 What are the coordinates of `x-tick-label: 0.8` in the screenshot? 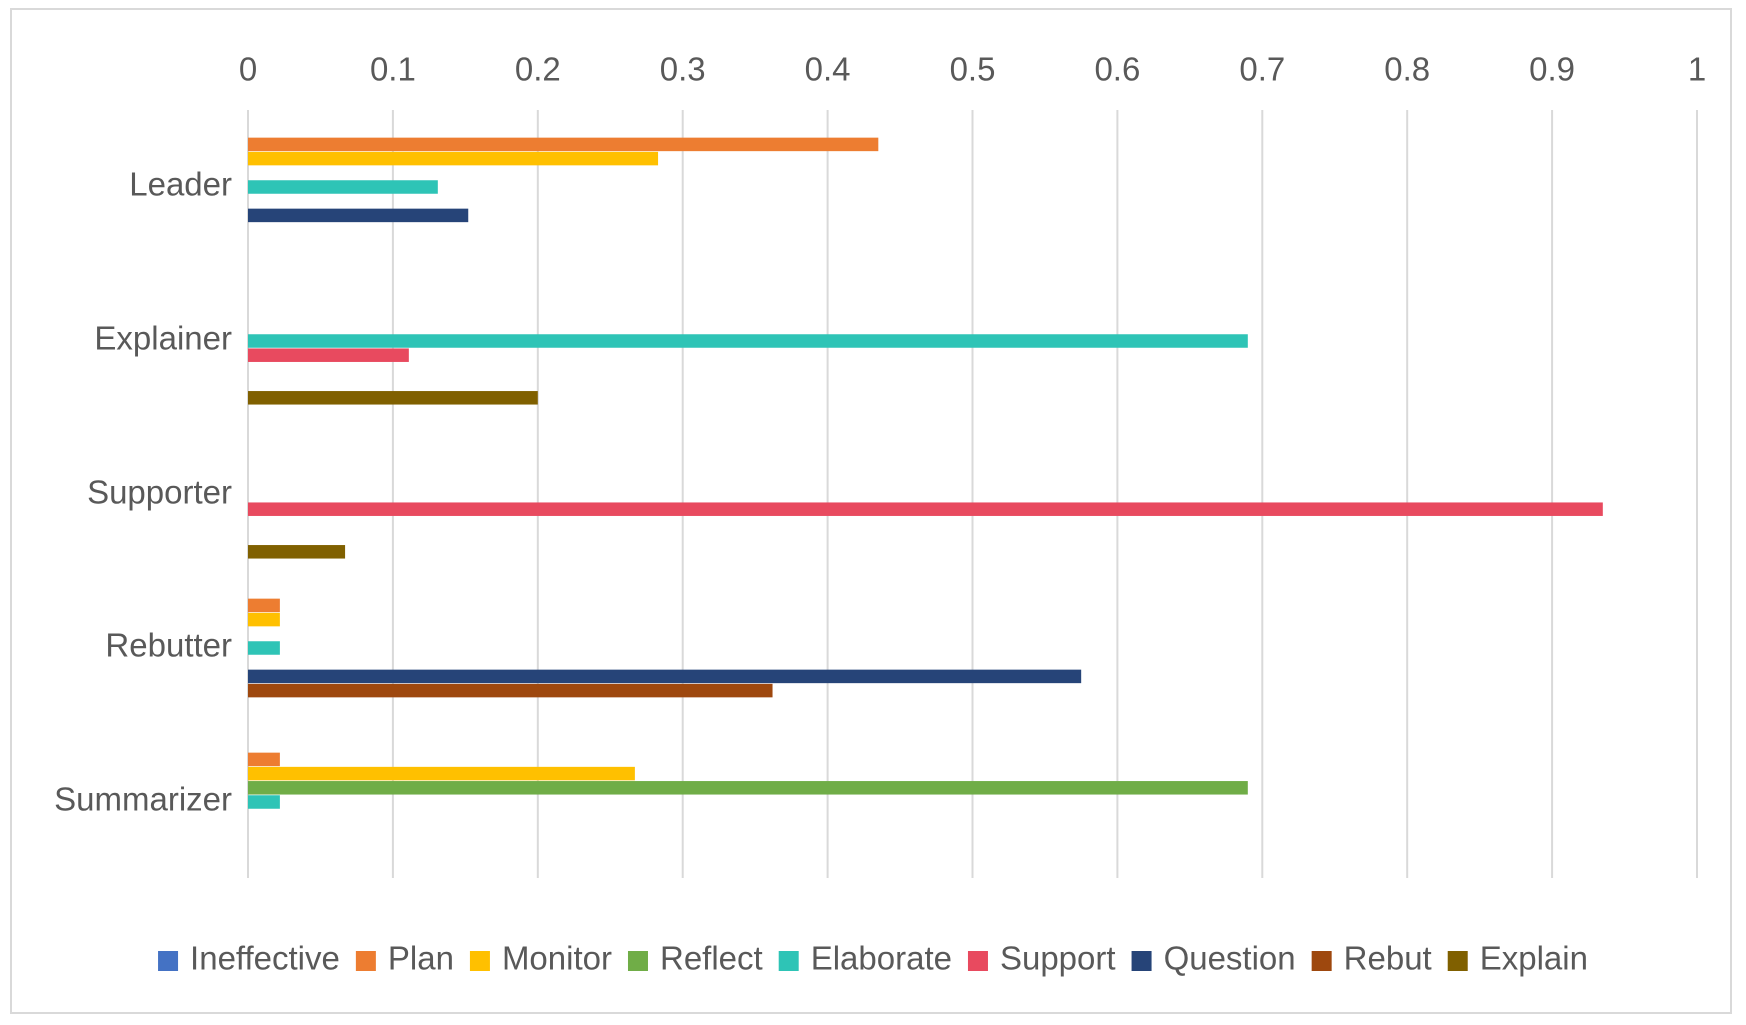 It's located at (1407, 69).